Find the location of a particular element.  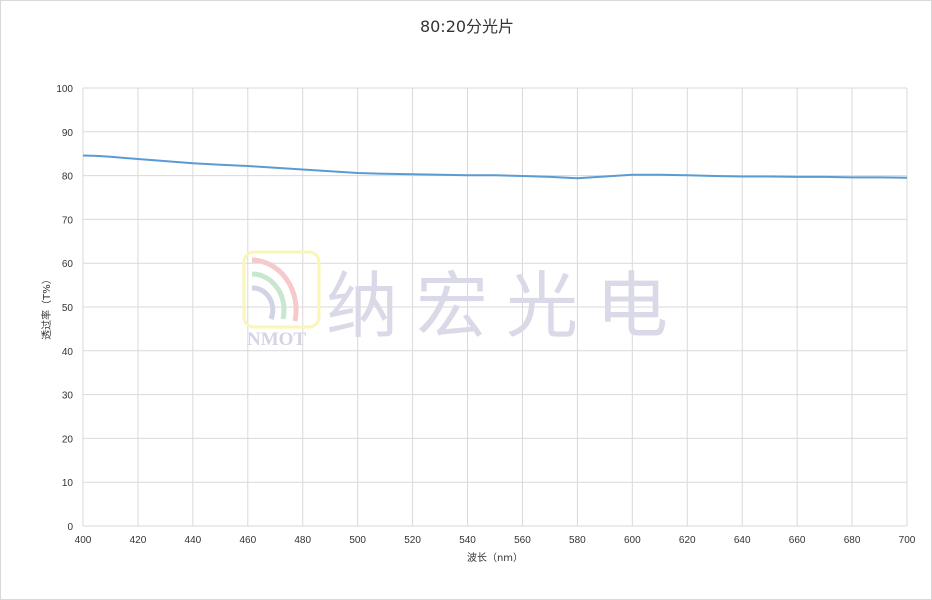

y-tick-label: 20 is located at coordinates (68, 439).